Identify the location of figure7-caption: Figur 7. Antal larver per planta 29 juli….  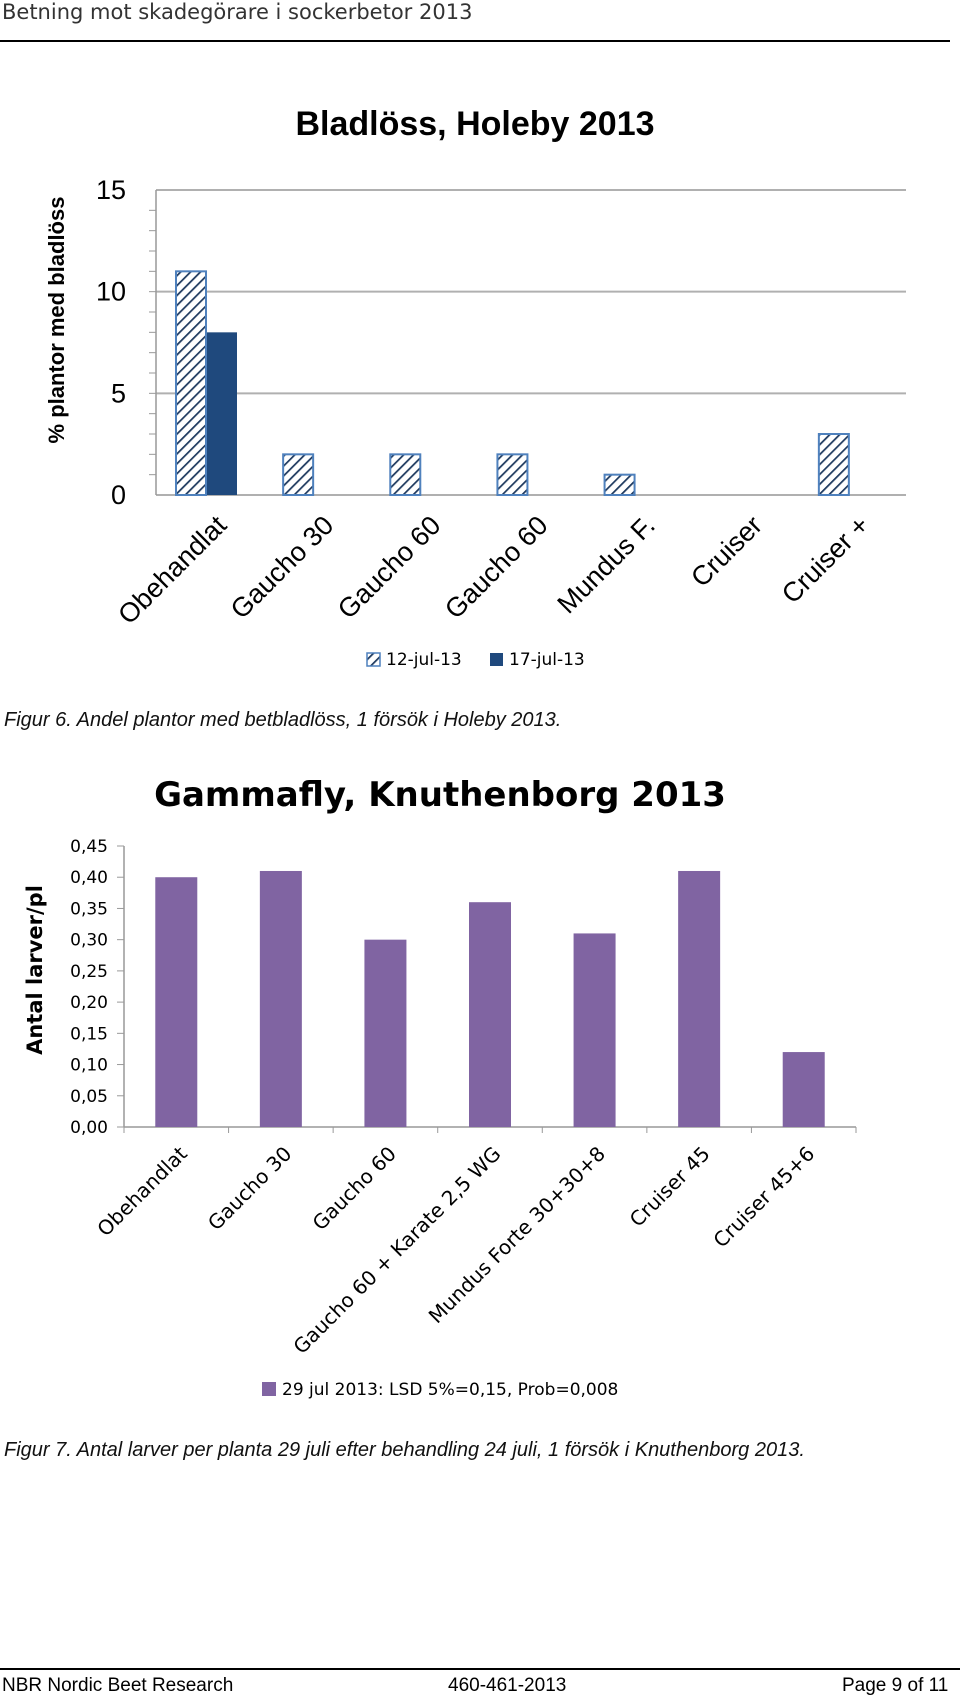
(404, 1450).